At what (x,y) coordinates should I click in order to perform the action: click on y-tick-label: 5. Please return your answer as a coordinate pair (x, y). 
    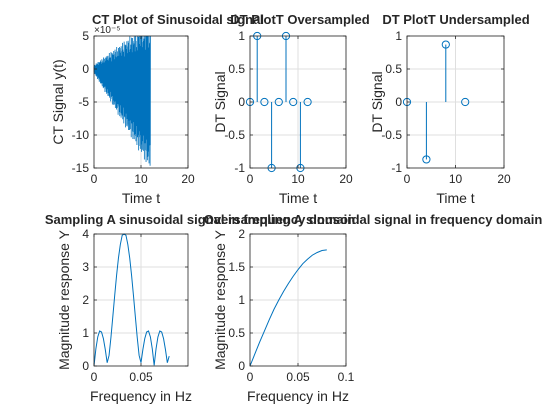
    Looking at the image, I should click on (85, 36).